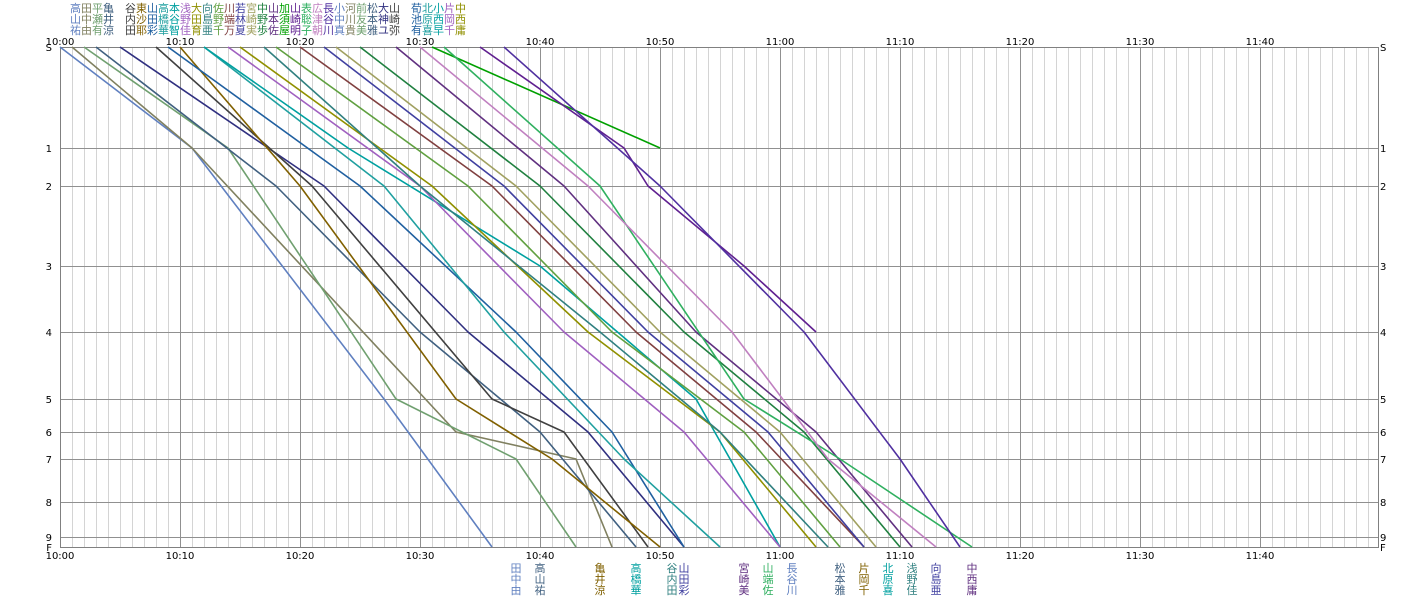 The width and height of the screenshot is (1428, 600). What do you see at coordinates (912, 579) in the screenshot?
I see `bottom-label: 野` at bounding box center [912, 579].